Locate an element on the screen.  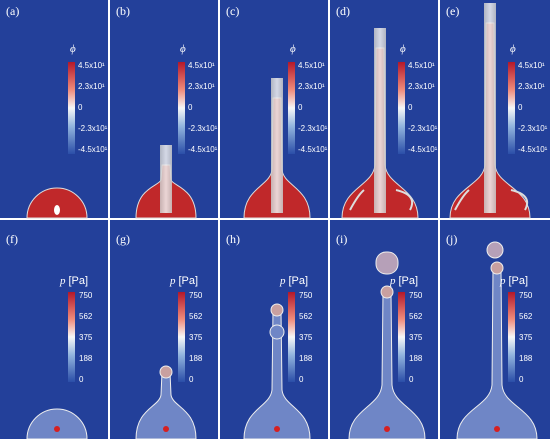
bubble is located at coordinates (57, 423).